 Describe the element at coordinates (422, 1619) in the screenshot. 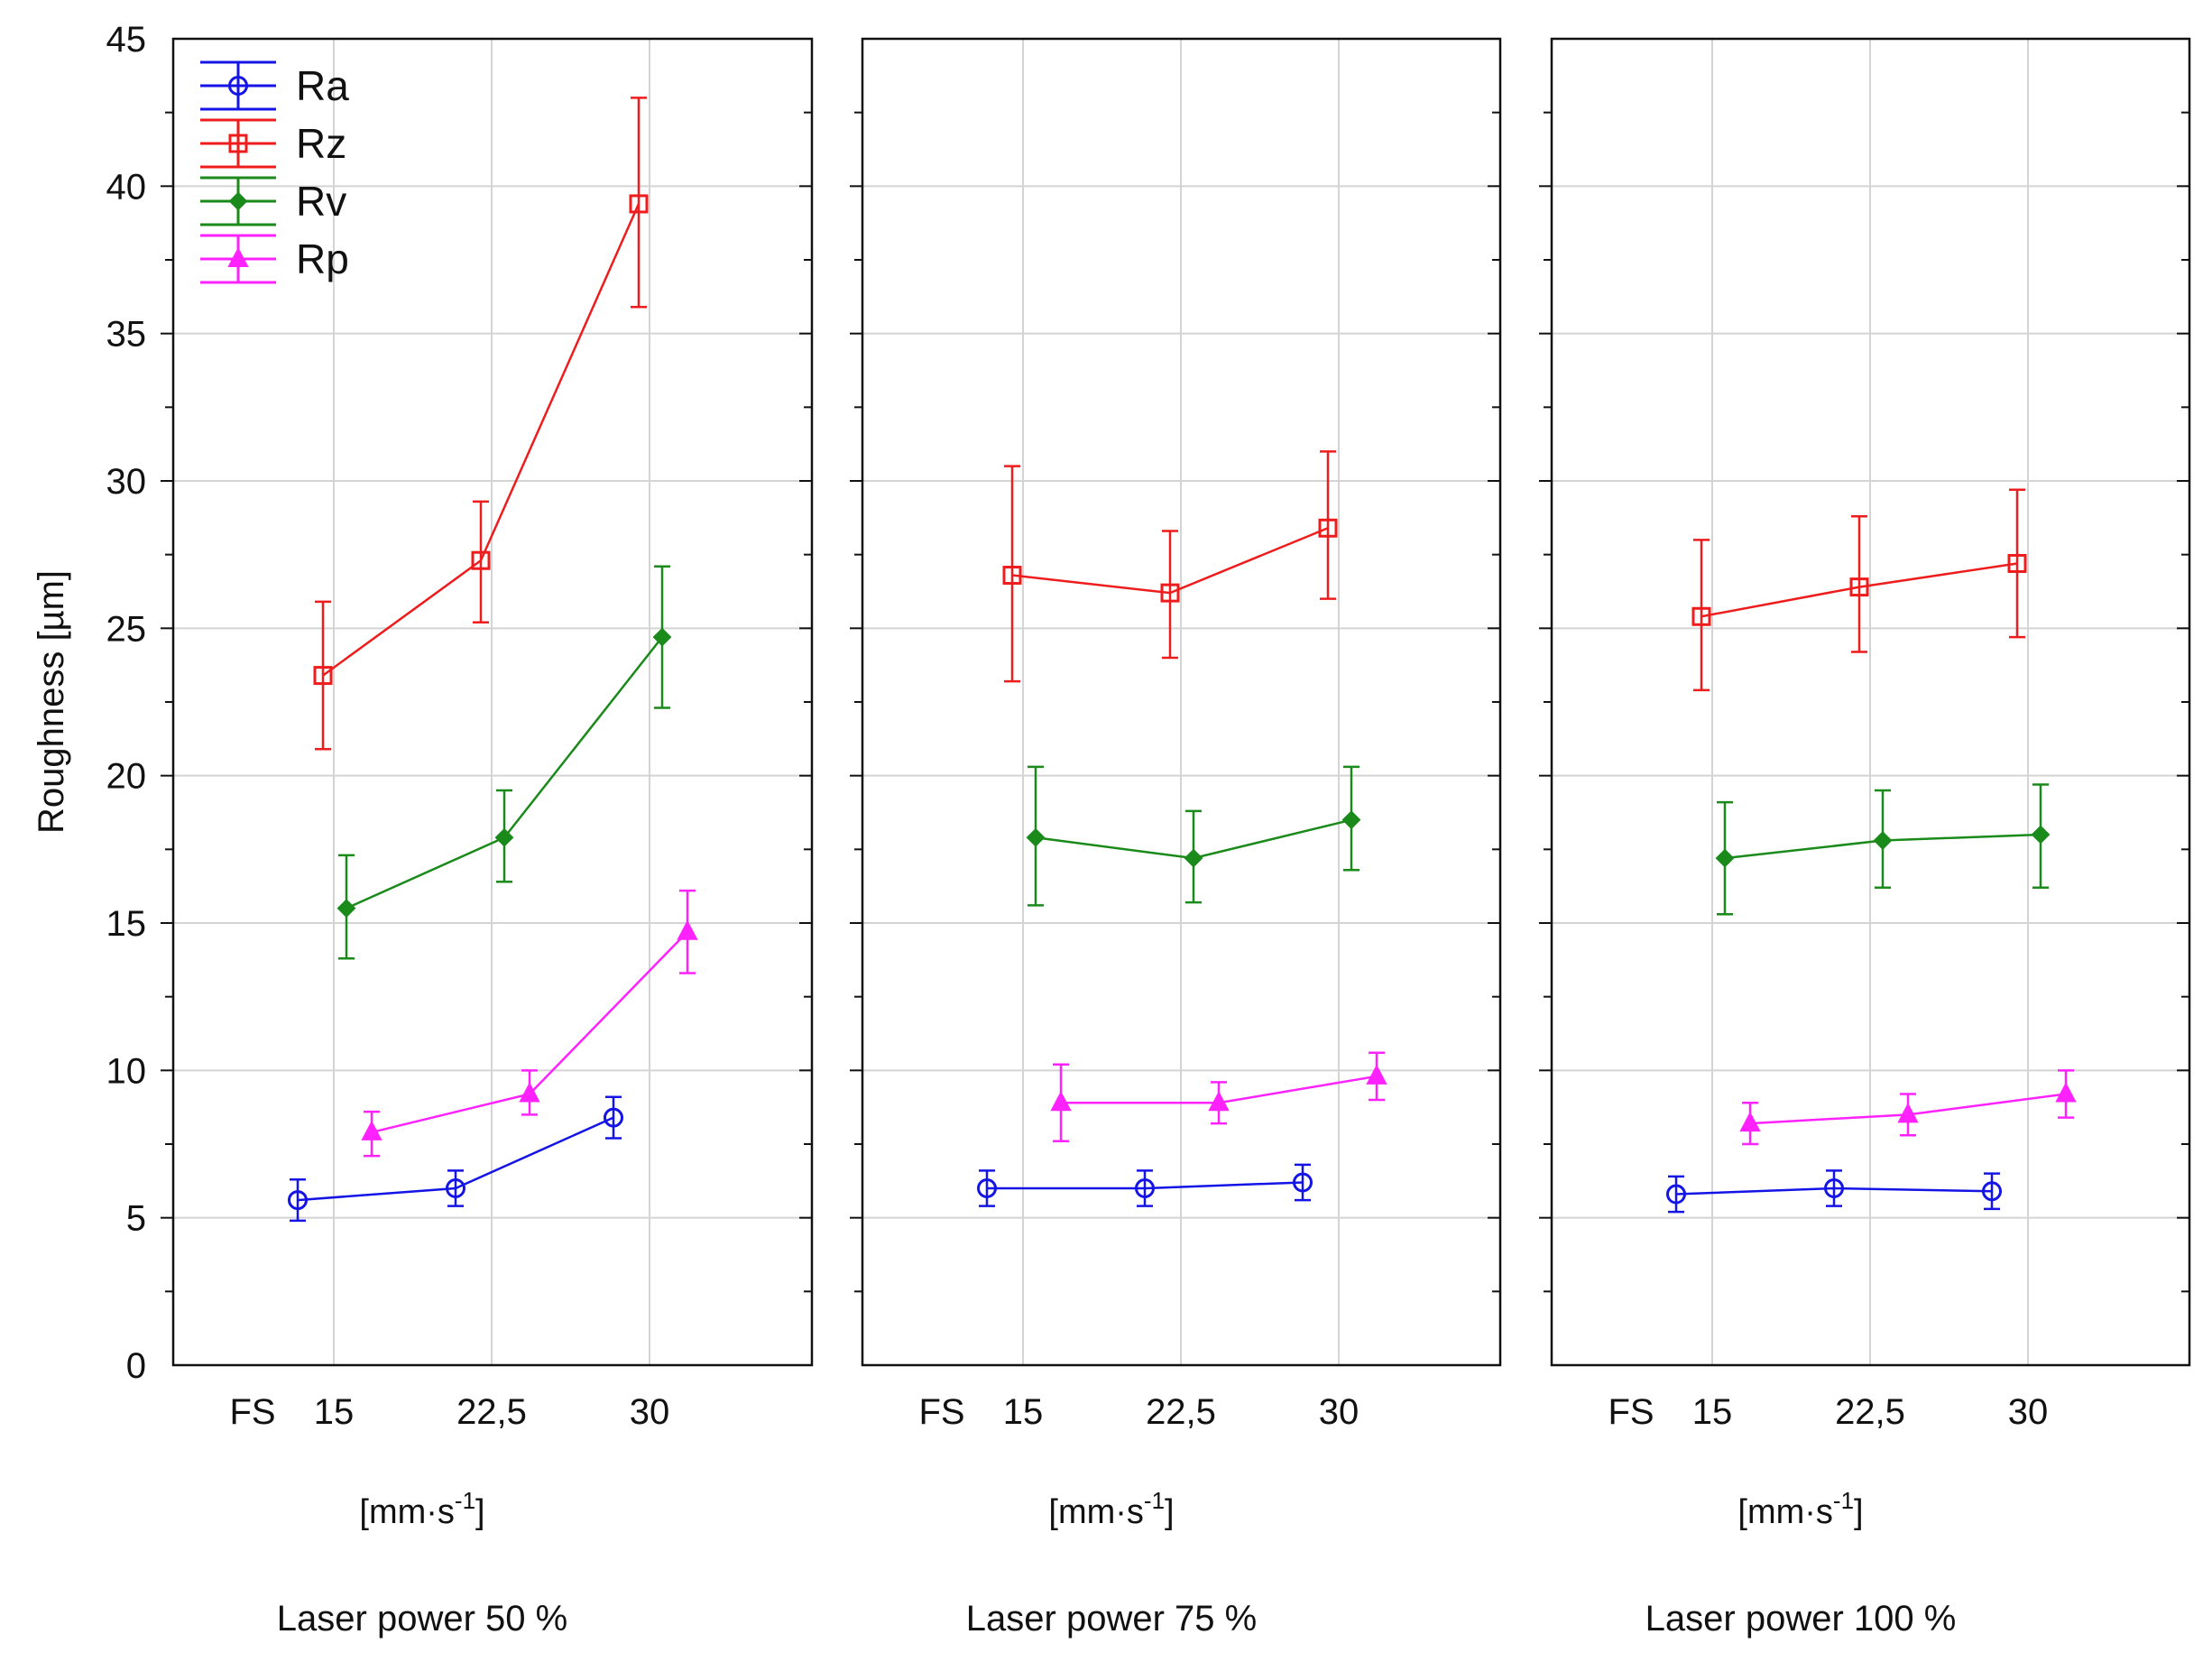

I see `panel-title: Laser power 50 %` at that location.